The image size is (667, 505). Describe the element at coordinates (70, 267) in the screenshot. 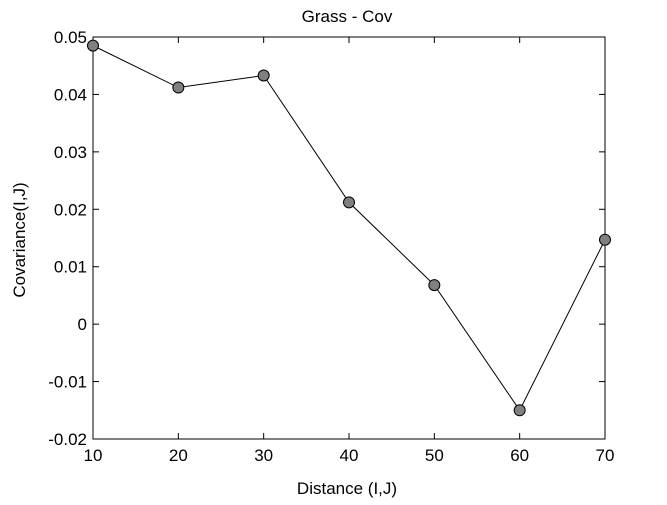

I see `y-tick-label: 0.01` at that location.